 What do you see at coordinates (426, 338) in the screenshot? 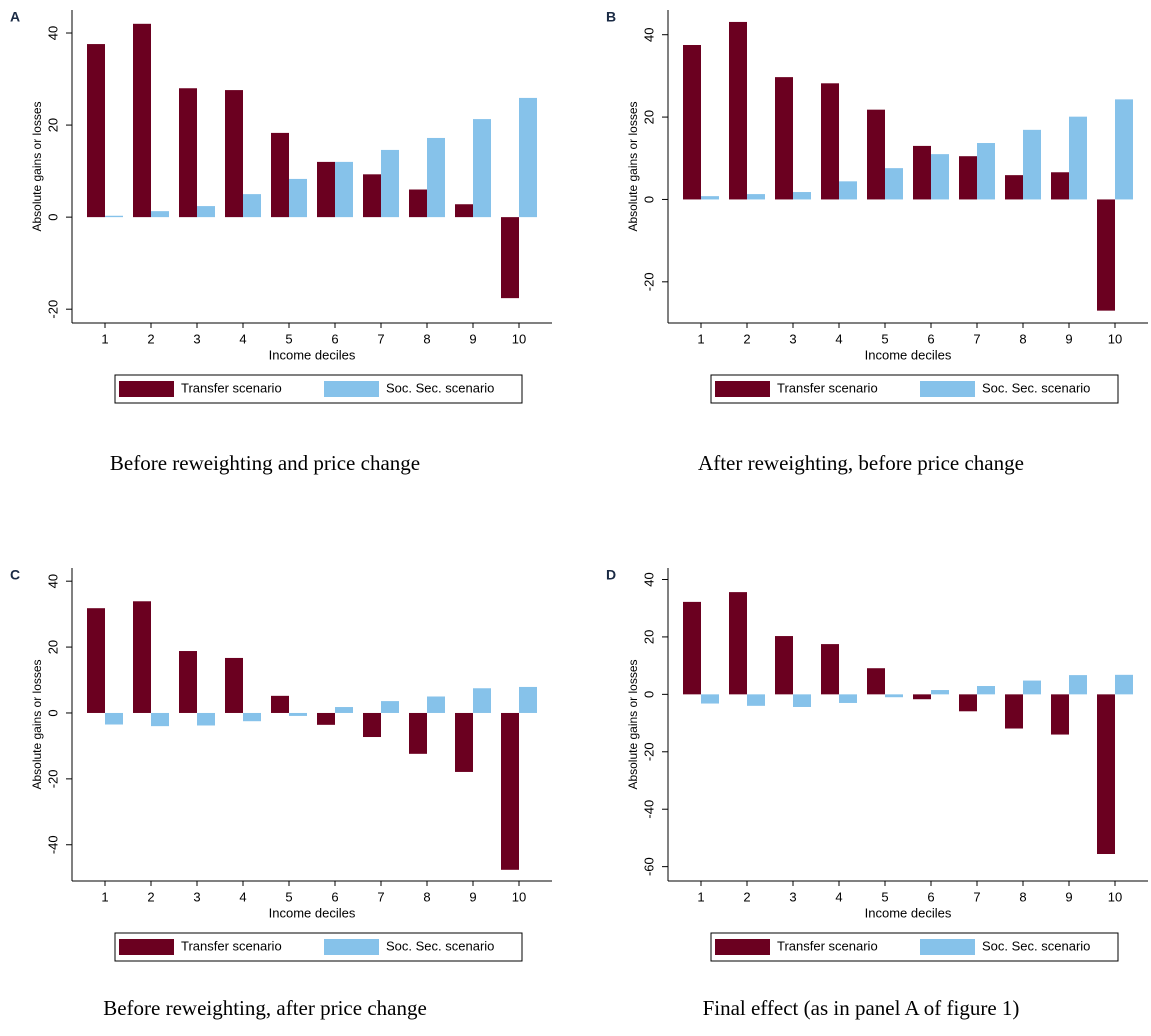
I see `x-tick-label: 8` at bounding box center [426, 338].